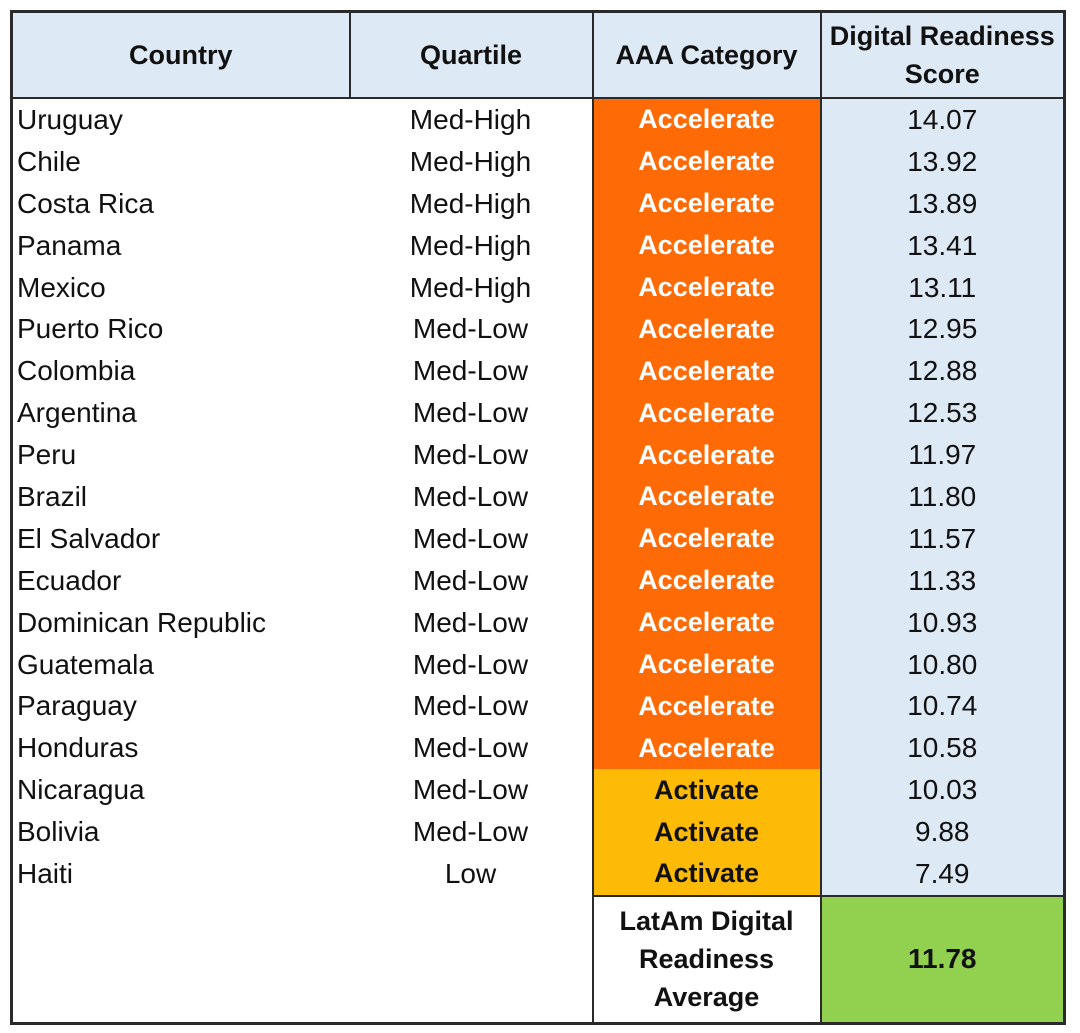 The height and width of the screenshot is (1033, 1080). I want to click on cell-score: 13.89, so click(943, 203).